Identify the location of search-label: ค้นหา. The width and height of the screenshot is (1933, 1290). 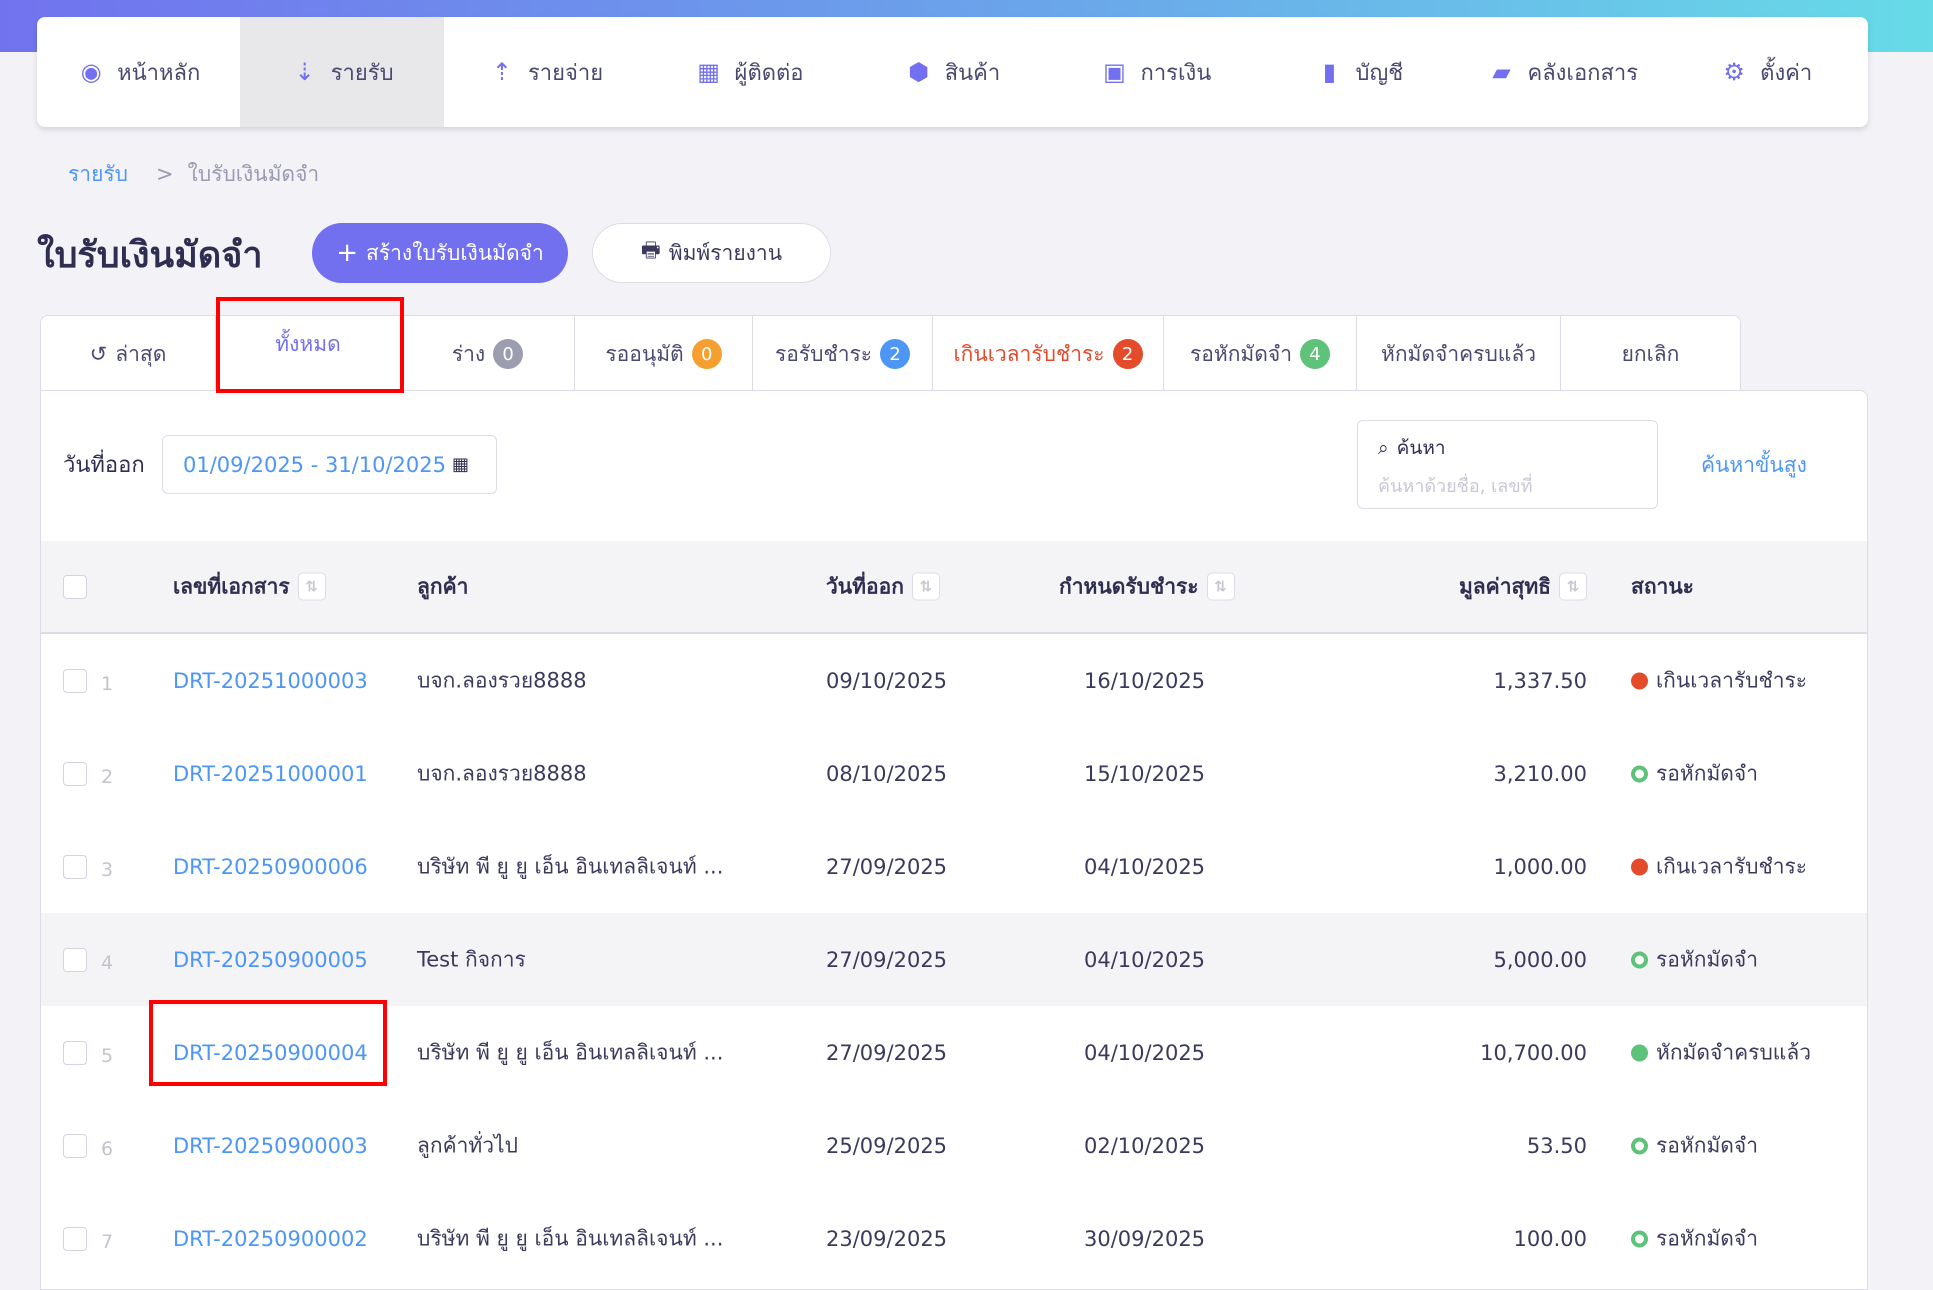
(1421, 448).